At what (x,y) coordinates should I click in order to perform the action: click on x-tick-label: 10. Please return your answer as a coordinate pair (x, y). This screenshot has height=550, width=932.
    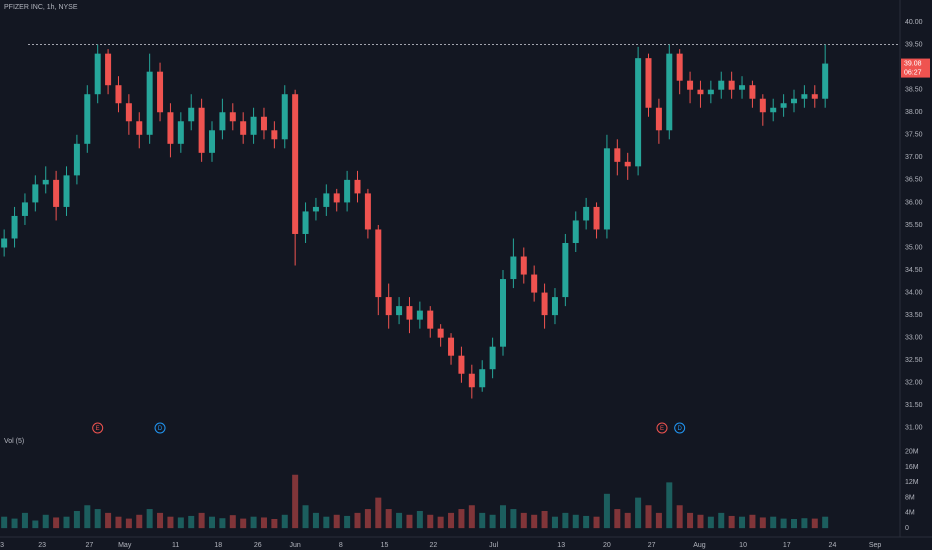
    Looking at the image, I should click on (743, 545).